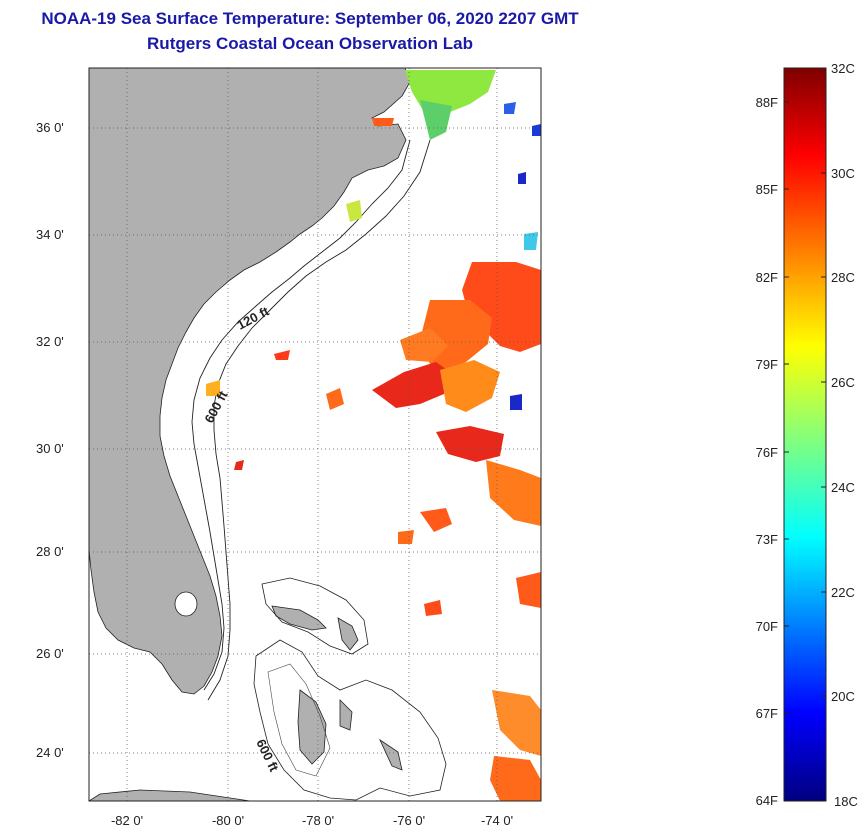 The image size is (865, 832). I want to click on colorbar-label-26c: 26C, so click(843, 382).